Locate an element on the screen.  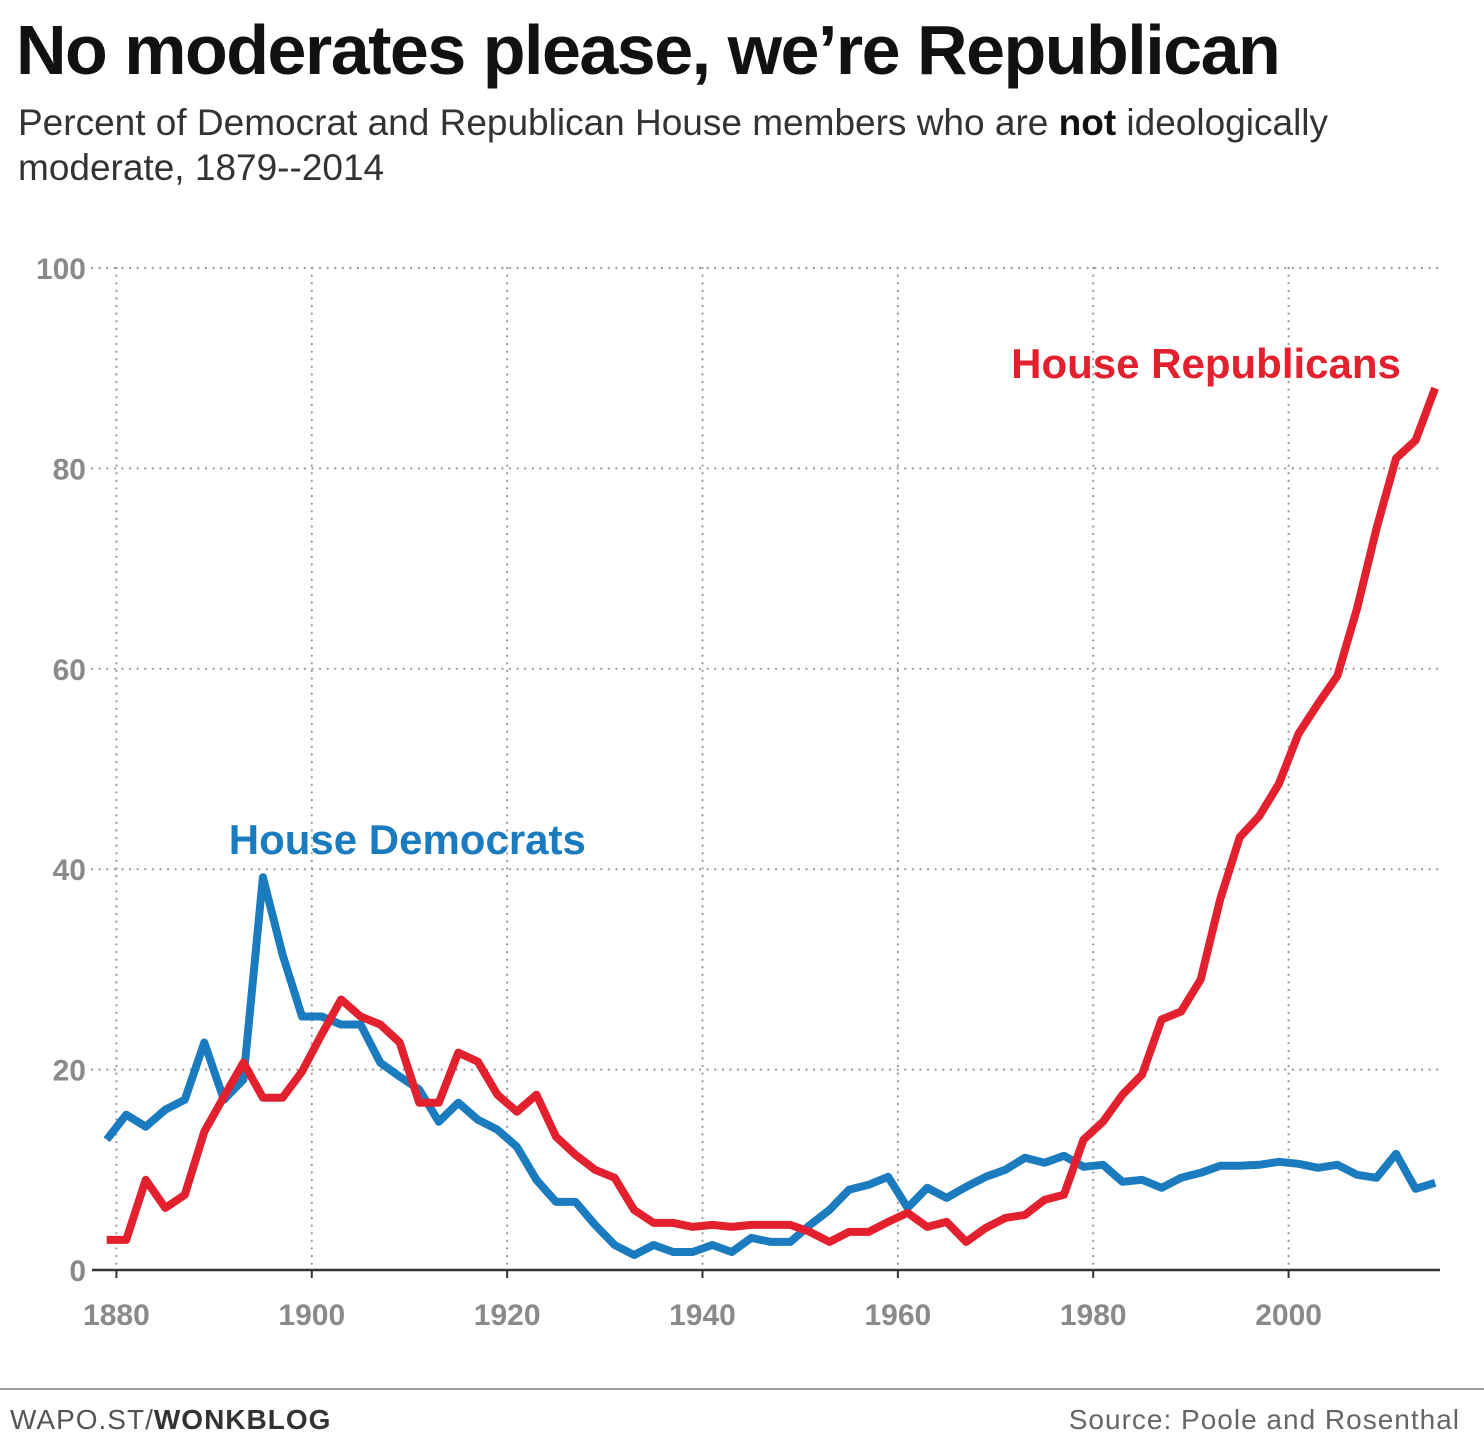
subtitle-text-end: ideologically moderate, 1879--2014 is located at coordinates (673, 145).